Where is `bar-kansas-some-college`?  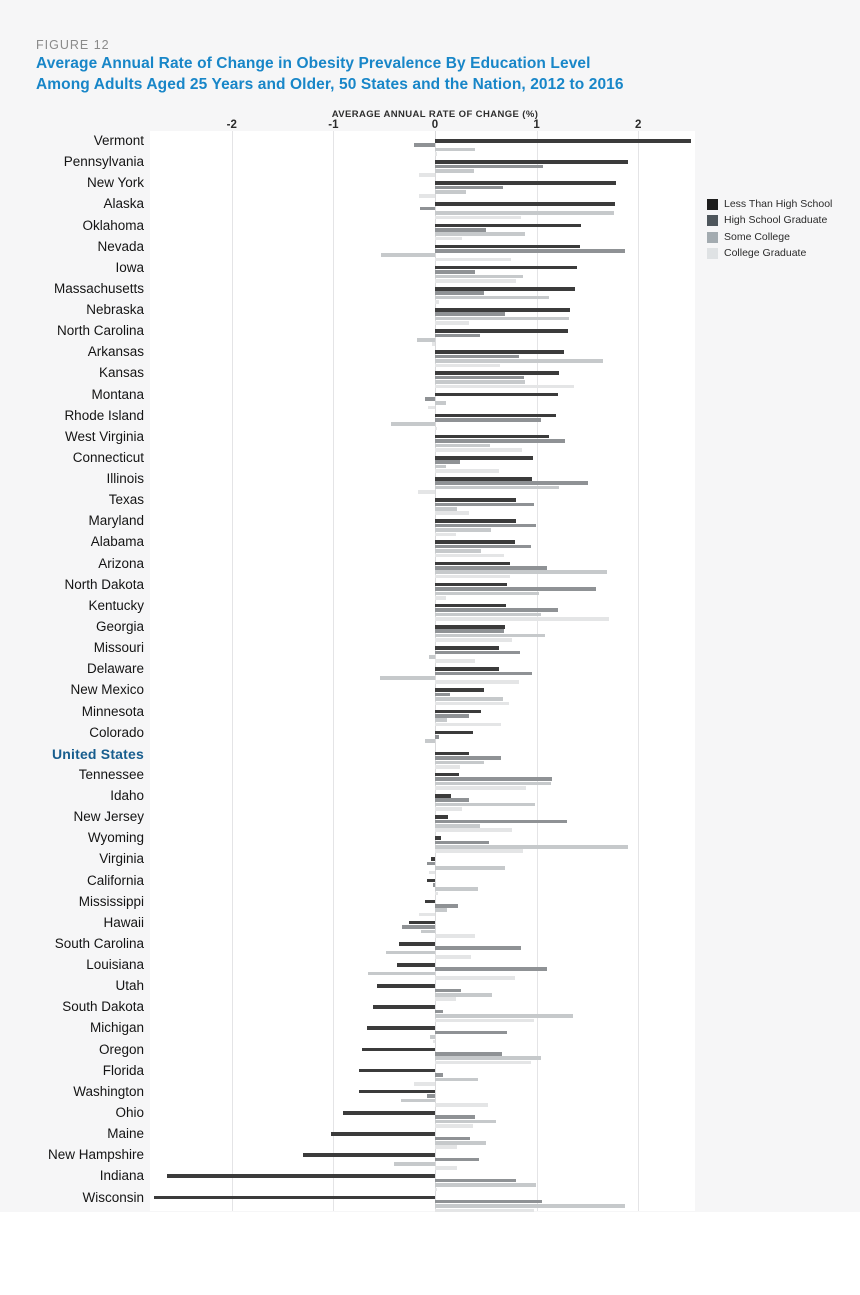
bar-kansas-some-college is located at coordinates (480, 382).